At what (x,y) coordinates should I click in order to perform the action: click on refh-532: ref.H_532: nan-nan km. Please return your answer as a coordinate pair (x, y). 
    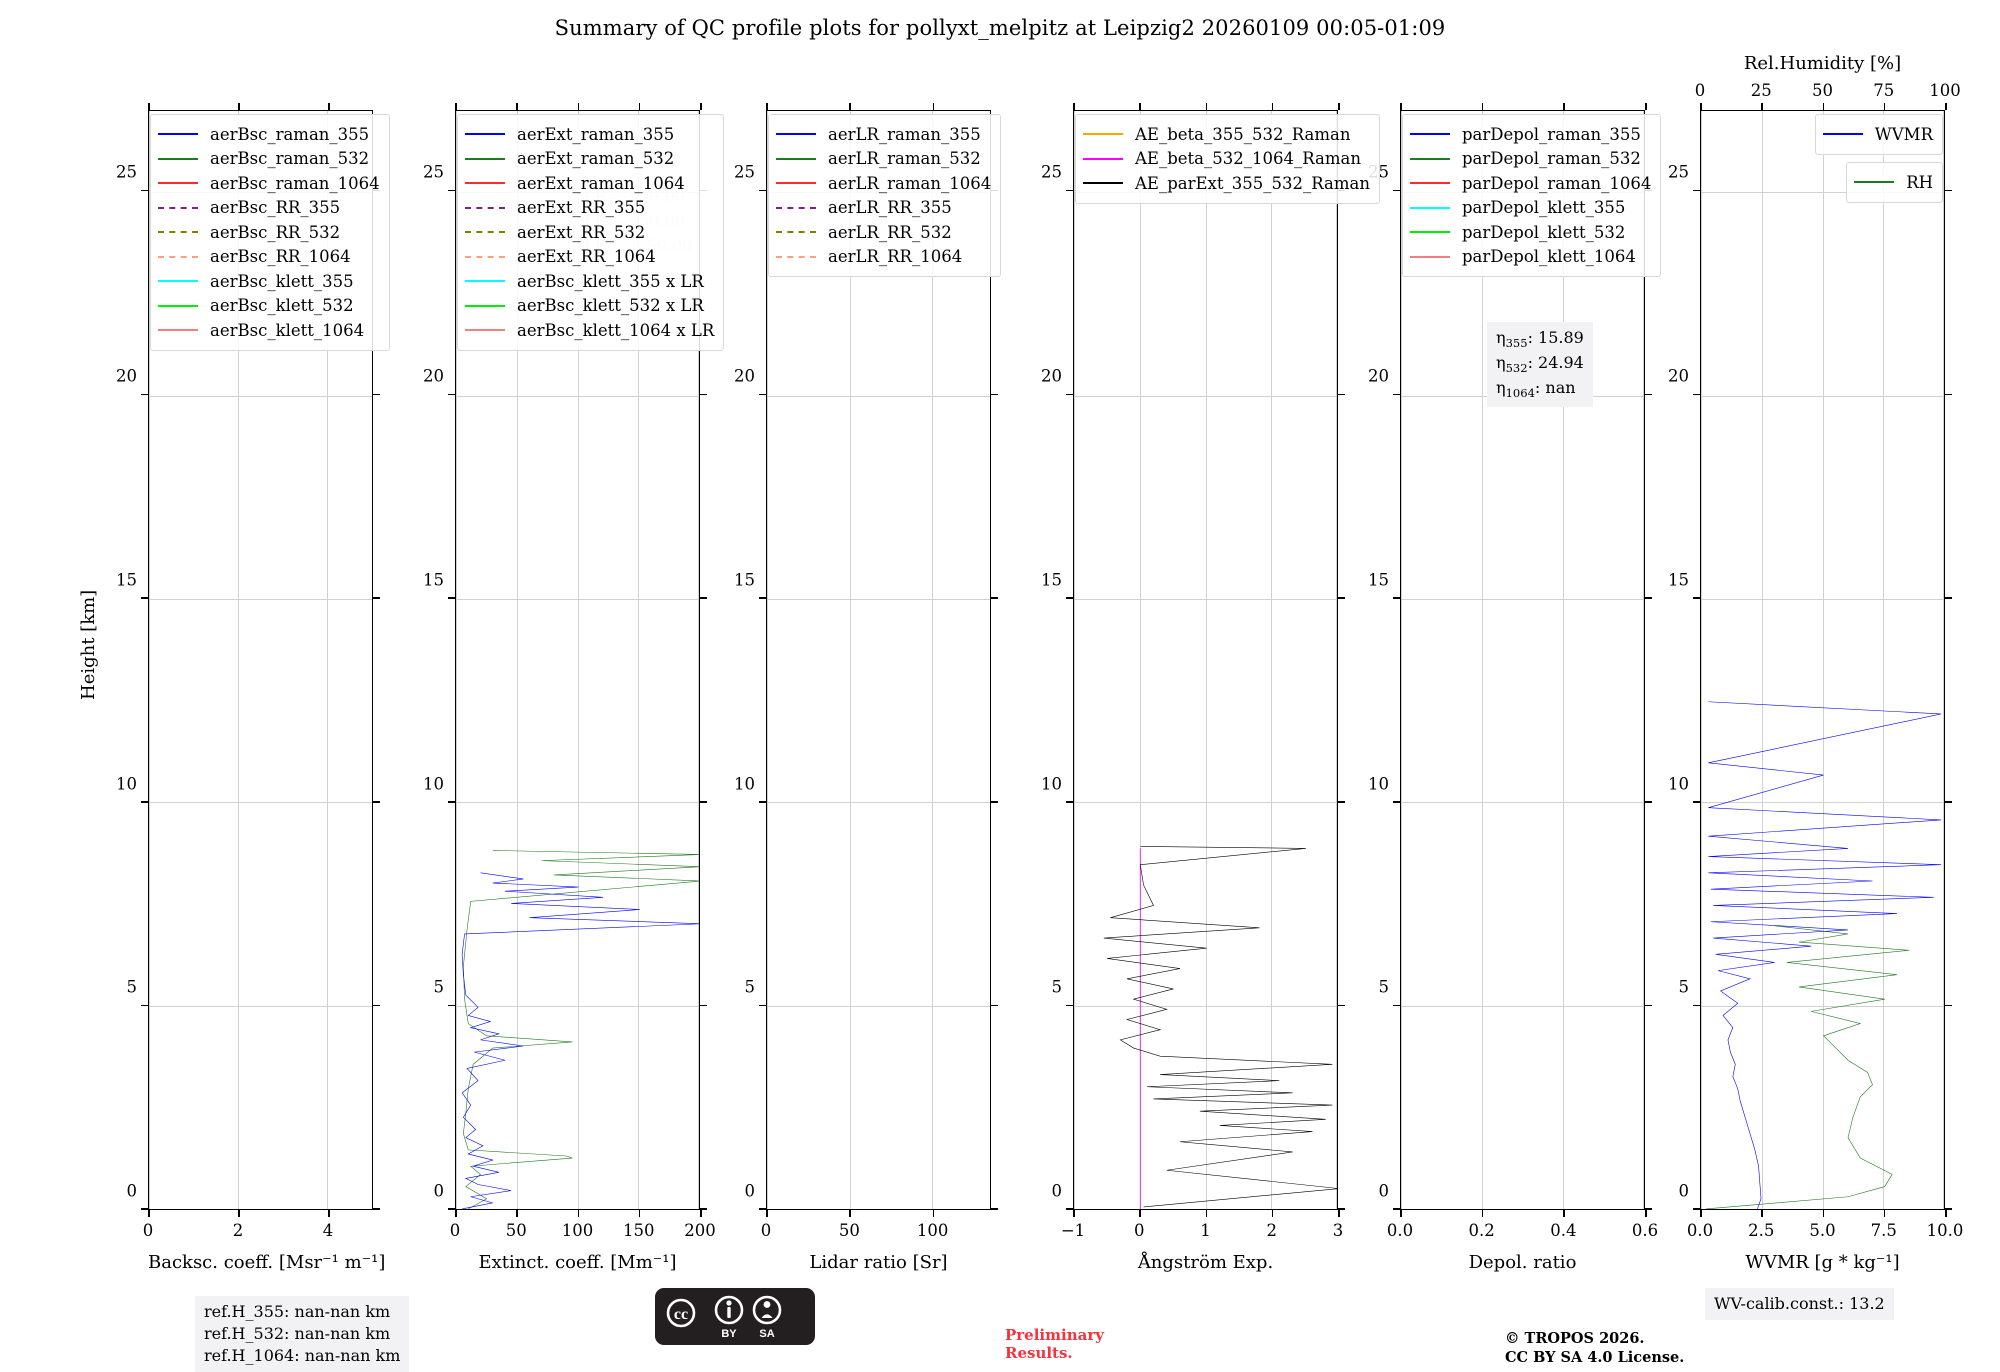
    Looking at the image, I should click on (297, 1334).